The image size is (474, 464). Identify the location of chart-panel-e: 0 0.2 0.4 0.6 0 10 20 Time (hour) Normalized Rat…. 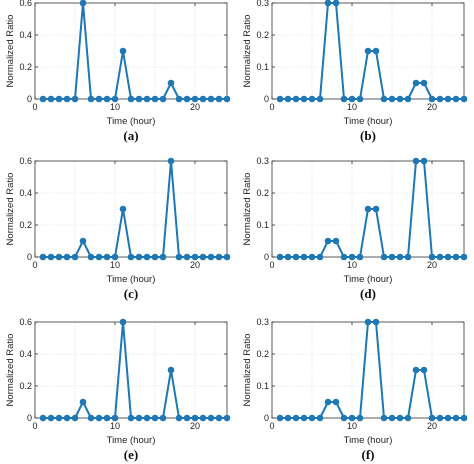
(118, 389).